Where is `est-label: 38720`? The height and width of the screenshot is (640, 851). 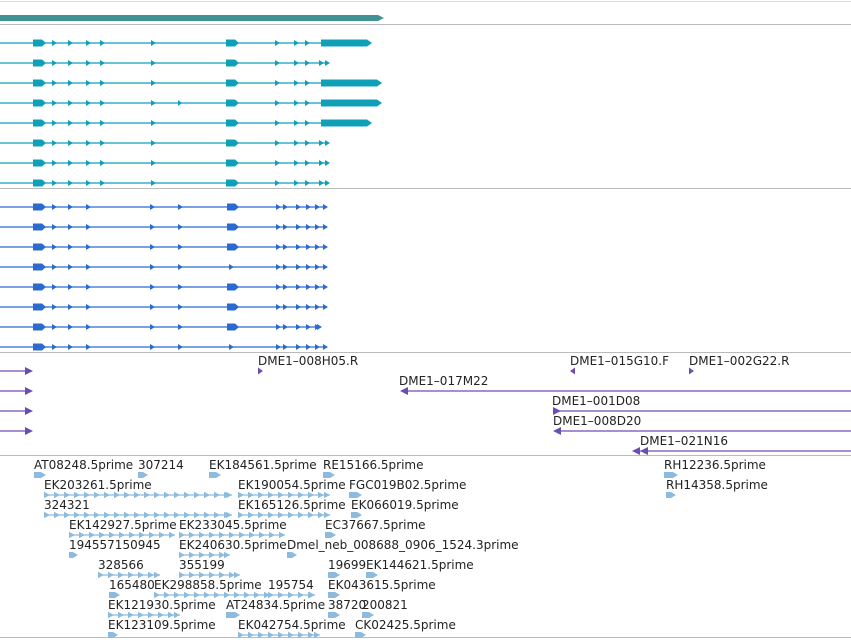 est-label: 38720 is located at coordinates (347, 605).